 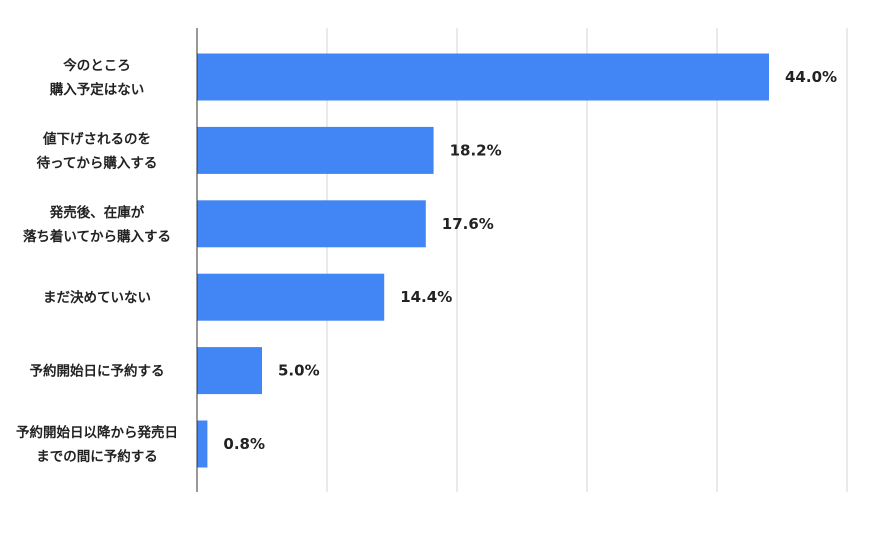 What do you see at coordinates (97, 371) in the screenshot?
I see `category-label: 予約開始日に予約する` at bounding box center [97, 371].